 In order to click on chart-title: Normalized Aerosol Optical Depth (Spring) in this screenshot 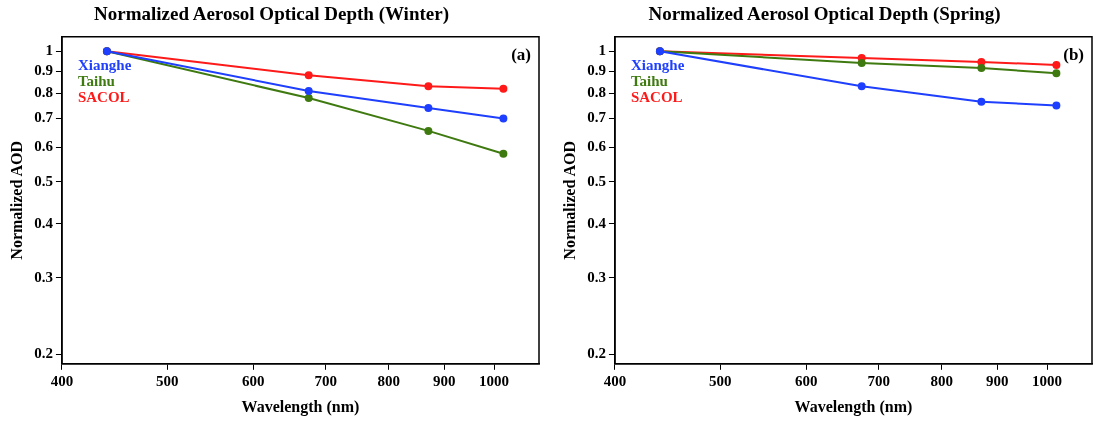, I will do `click(824, 14)`.